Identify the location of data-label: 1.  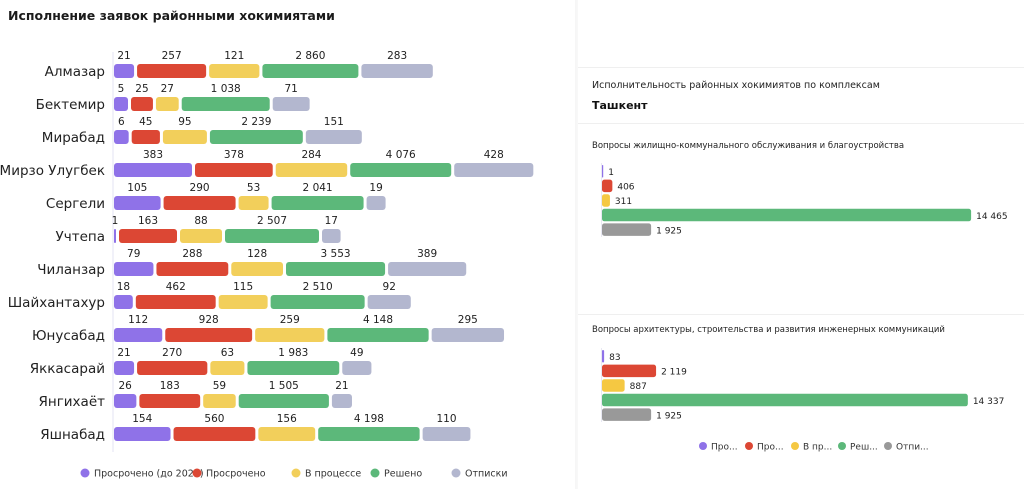
(611, 173).